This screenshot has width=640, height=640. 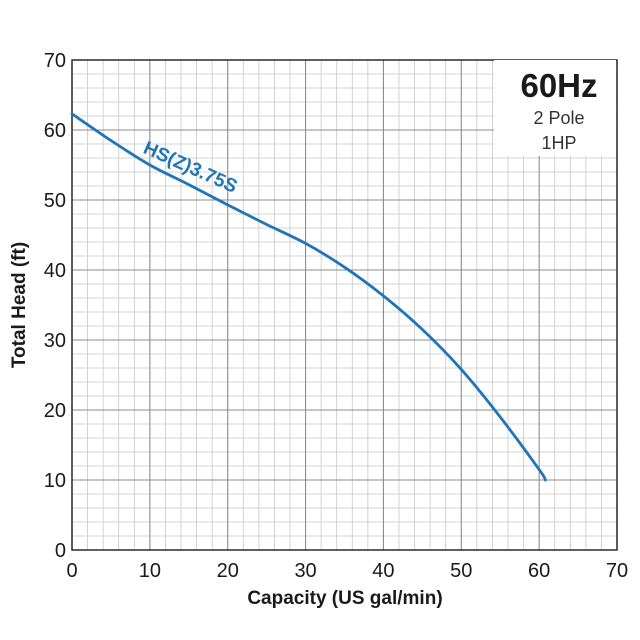 What do you see at coordinates (55, 411) in the screenshot?
I see `y-tick-label: 20` at bounding box center [55, 411].